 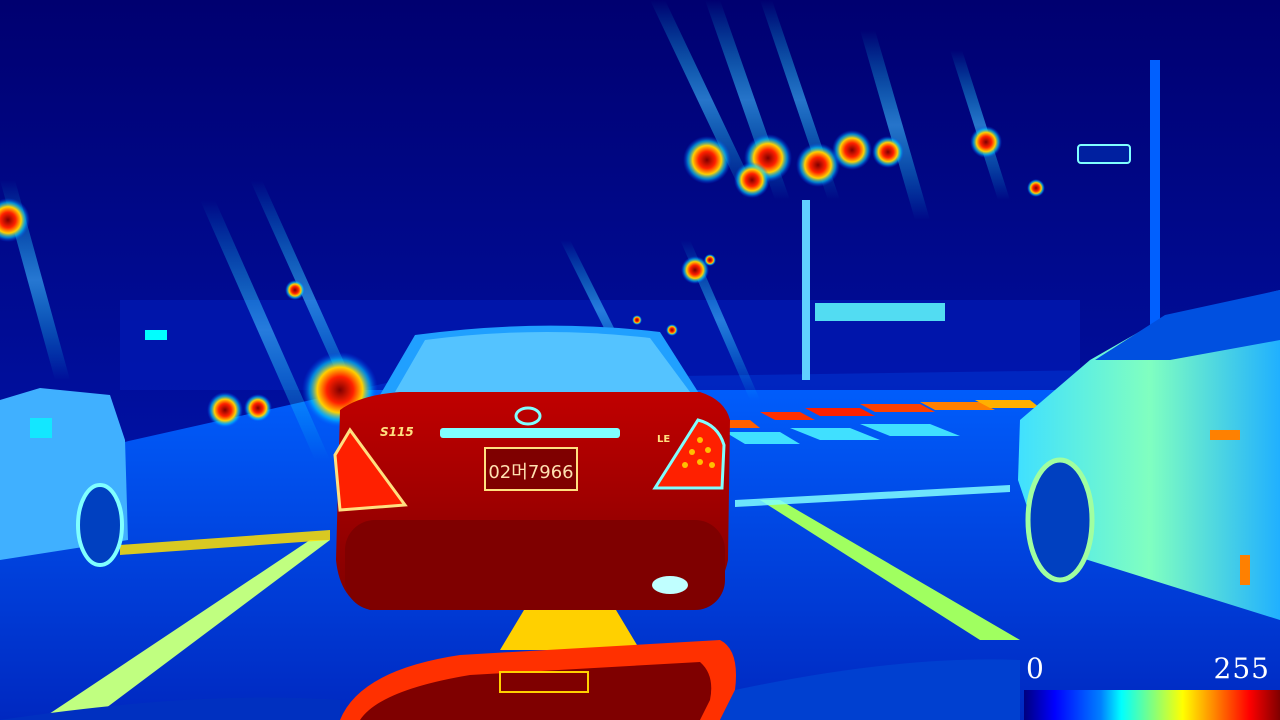 What do you see at coordinates (1152, 685) in the screenshot?
I see `colorbar: 0 255` at bounding box center [1152, 685].